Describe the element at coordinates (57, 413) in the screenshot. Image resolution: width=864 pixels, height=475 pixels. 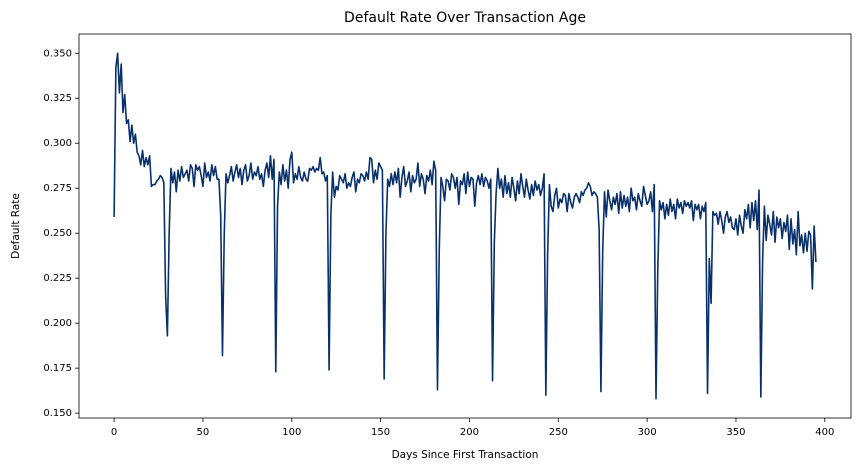
I see `y-tick-label: 0.150` at that location.